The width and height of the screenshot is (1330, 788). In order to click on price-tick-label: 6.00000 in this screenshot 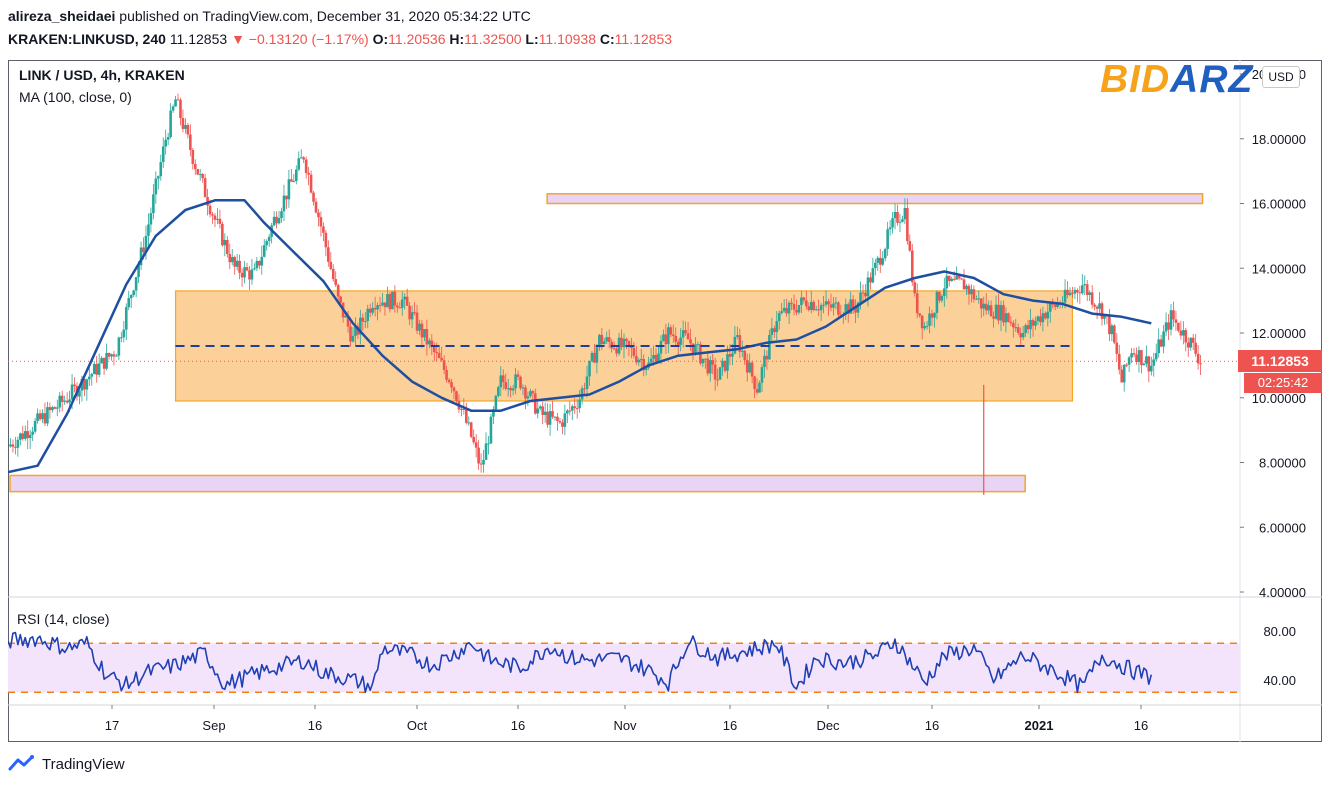, I will do `click(1282, 527)`.